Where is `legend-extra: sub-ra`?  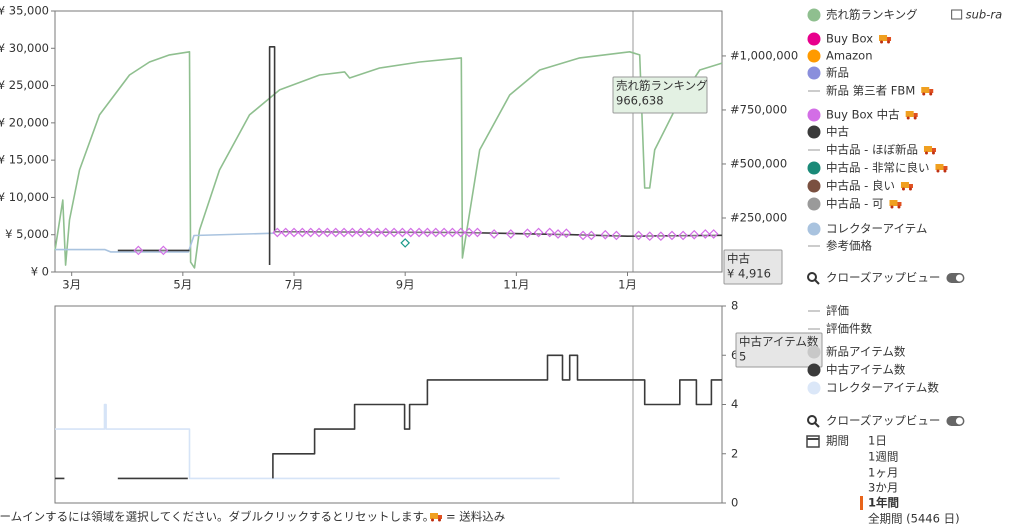 legend-extra: sub-ra is located at coordinates (984, 15).